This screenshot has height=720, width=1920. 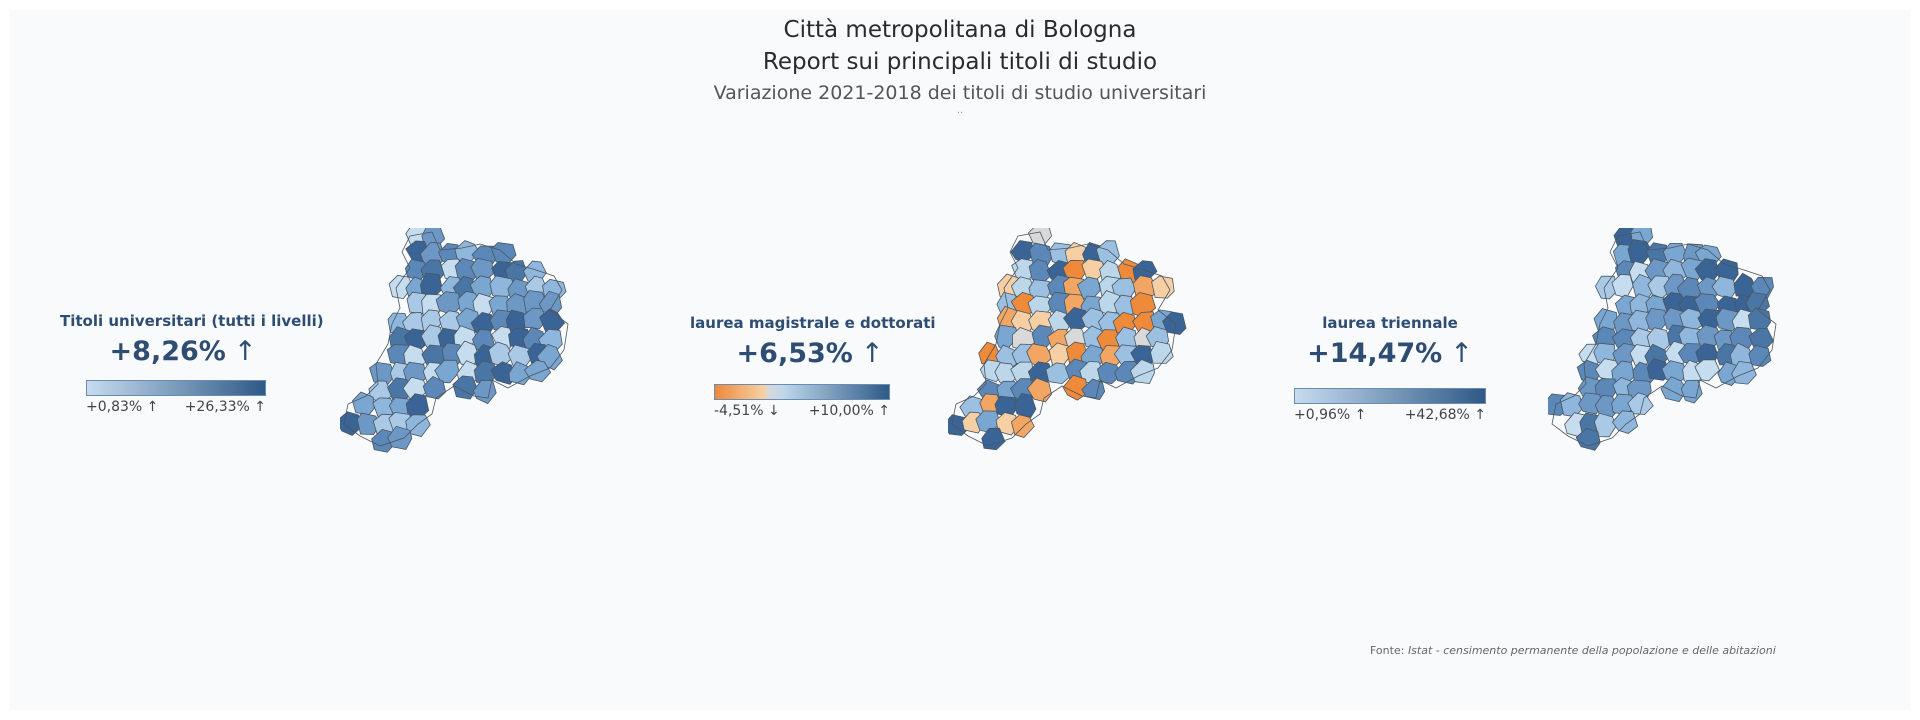 I want to click on title-line-2: Report sui principali titoli di studio, so click(x=960, y=62).